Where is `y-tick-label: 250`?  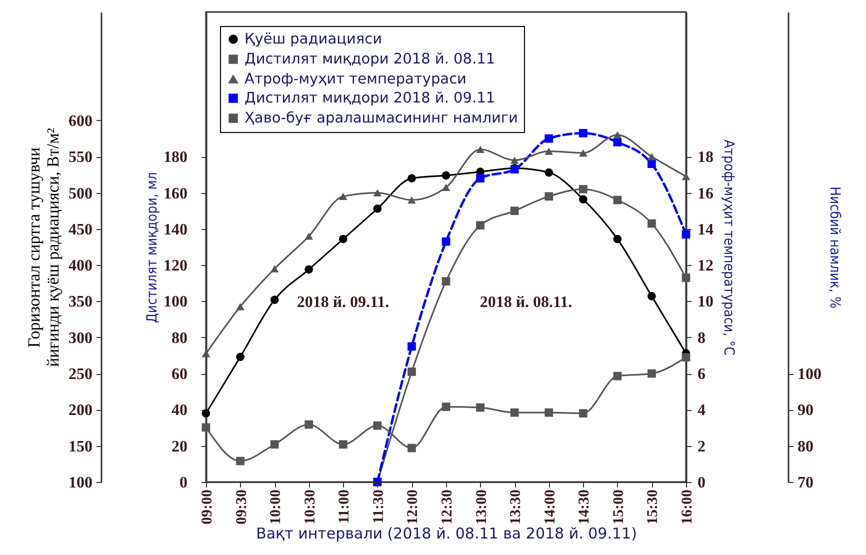 y-tick-label: 250 is located at coordinates (80, 375).